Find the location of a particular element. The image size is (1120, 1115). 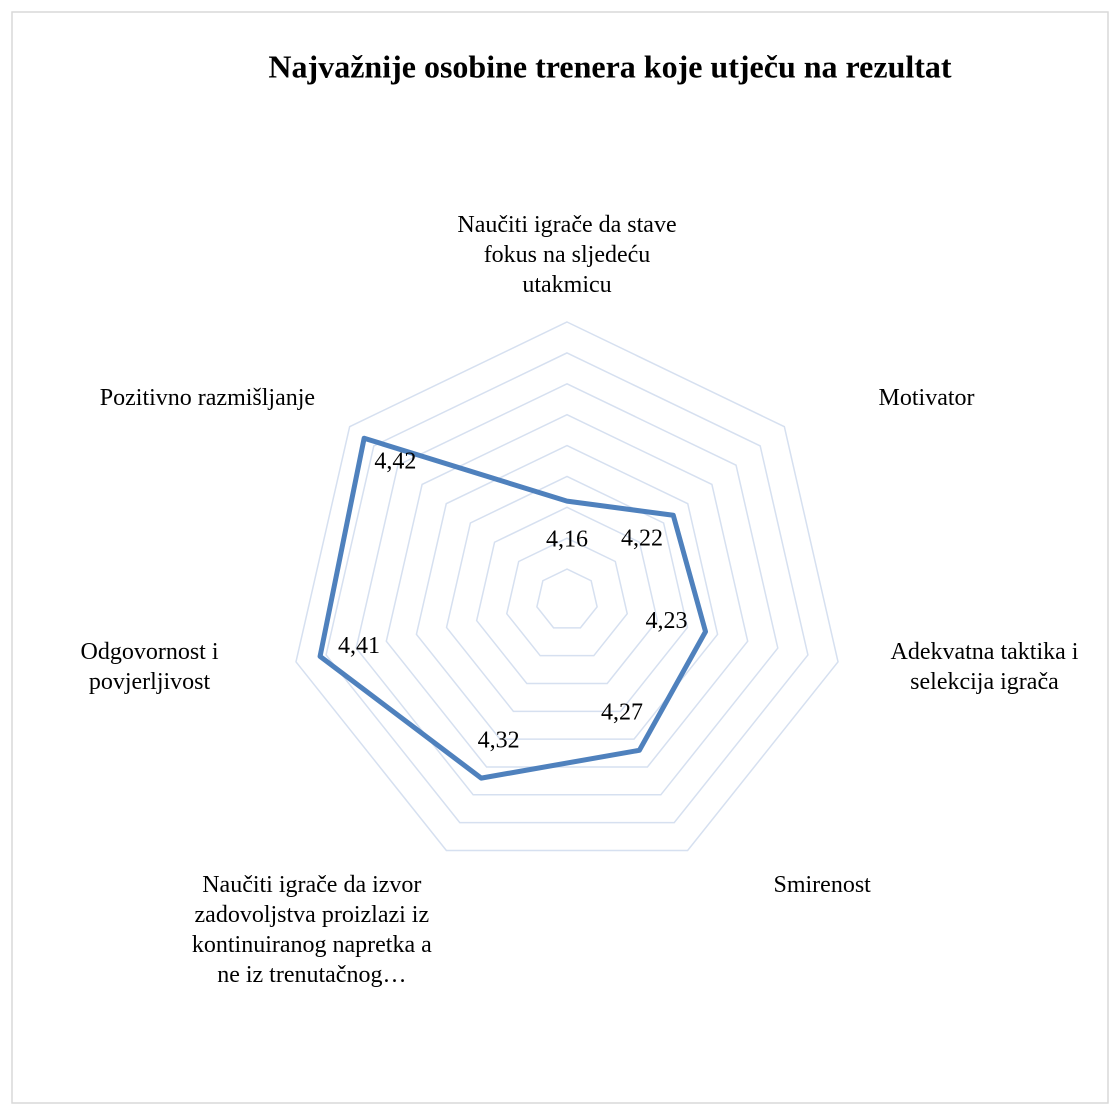

category-label-box: Adekvatna taktika i selekcija igrača is located at coordinates (984, 666).